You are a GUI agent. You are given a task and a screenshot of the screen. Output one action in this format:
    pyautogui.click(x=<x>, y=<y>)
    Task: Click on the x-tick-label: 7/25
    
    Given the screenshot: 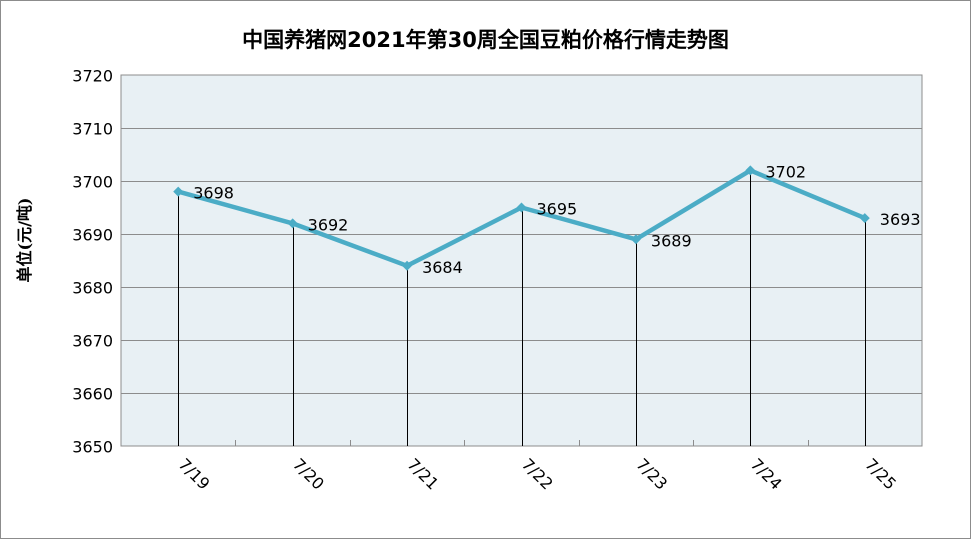 What is the action you would take?
    pyautogui.click(x=880, y=474)
    